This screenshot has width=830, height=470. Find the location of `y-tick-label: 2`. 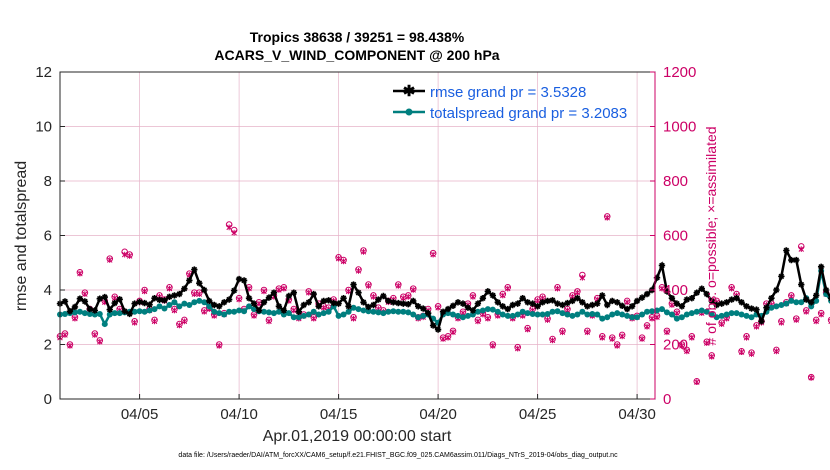

y-tick-label: 2 is located at coordinates (48, 345).